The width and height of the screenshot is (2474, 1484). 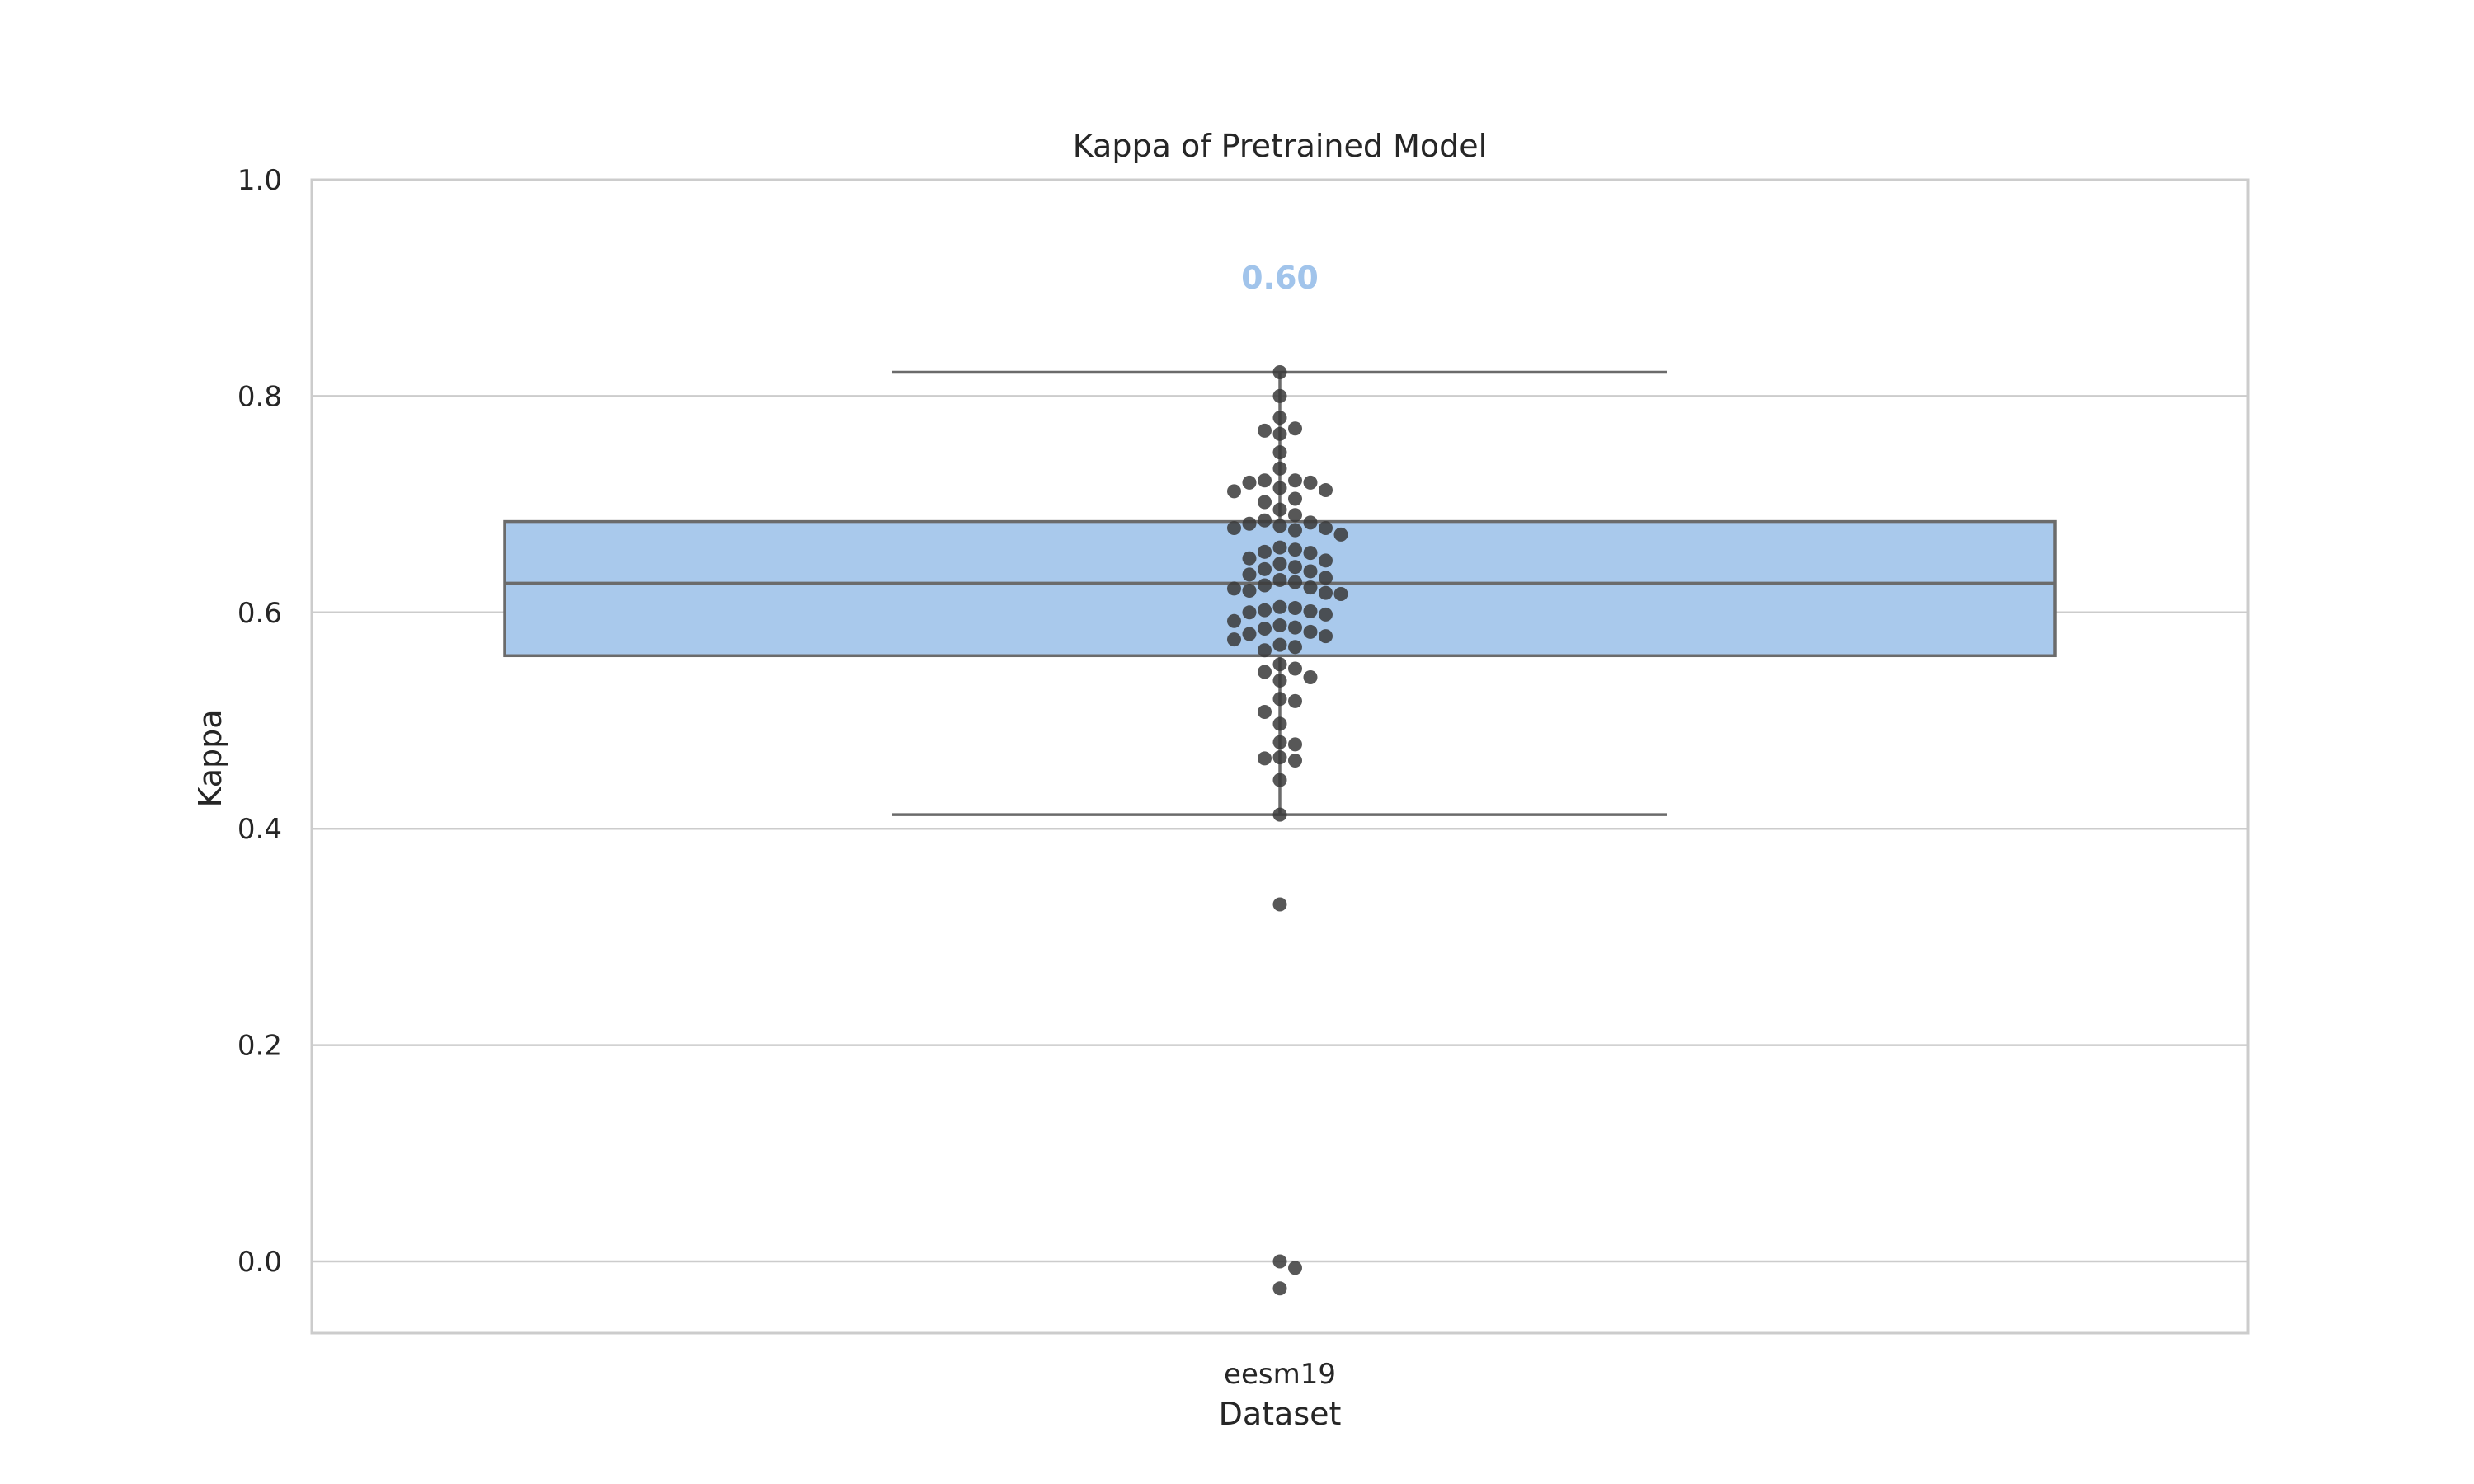 What do you see at coordinates (1280, 146) in the screenshot?
I see `chart-title: Kappa of Pretrained Model` at bounding box center [1280, 146].